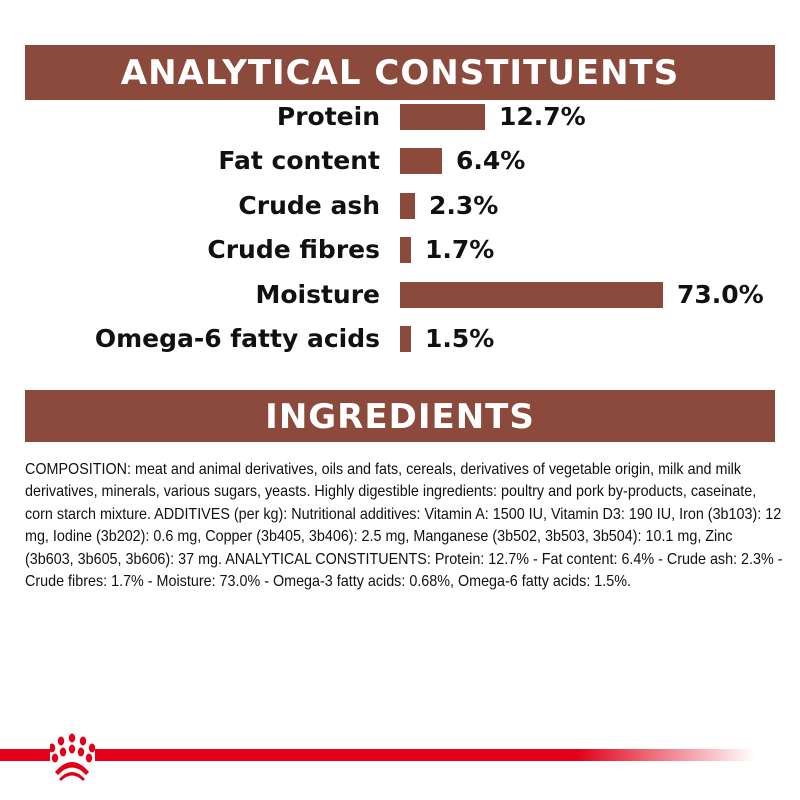 The image size is (800, 800). What do you see at coordinates (25, 755) in the screenshot?
I see `footer-red-line-left` at bounding box center [25, 755].